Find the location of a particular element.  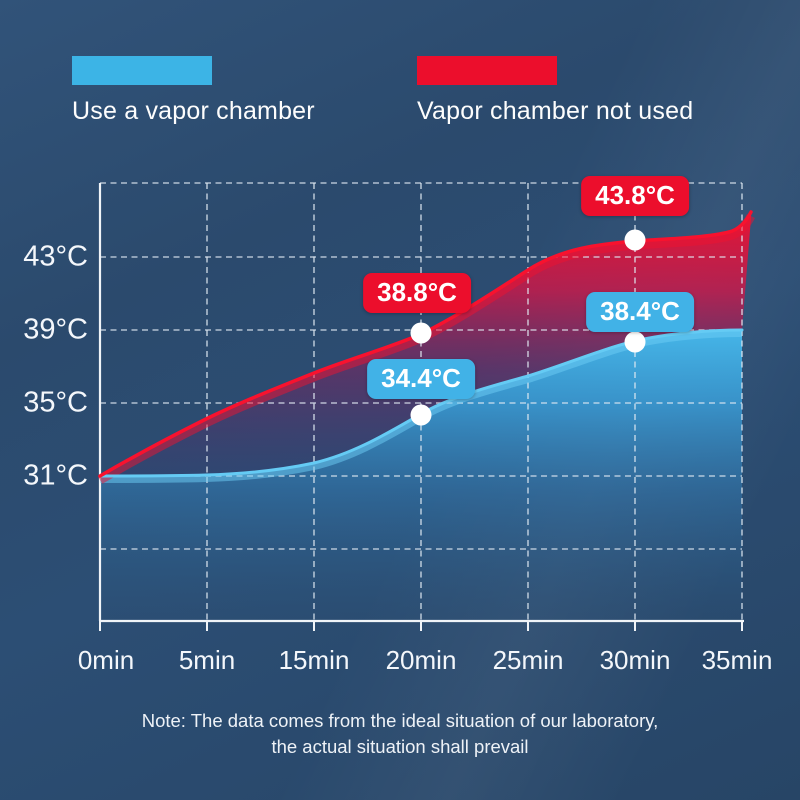

x-axis-label-20min: 20min is located at coordinates (421, 660).